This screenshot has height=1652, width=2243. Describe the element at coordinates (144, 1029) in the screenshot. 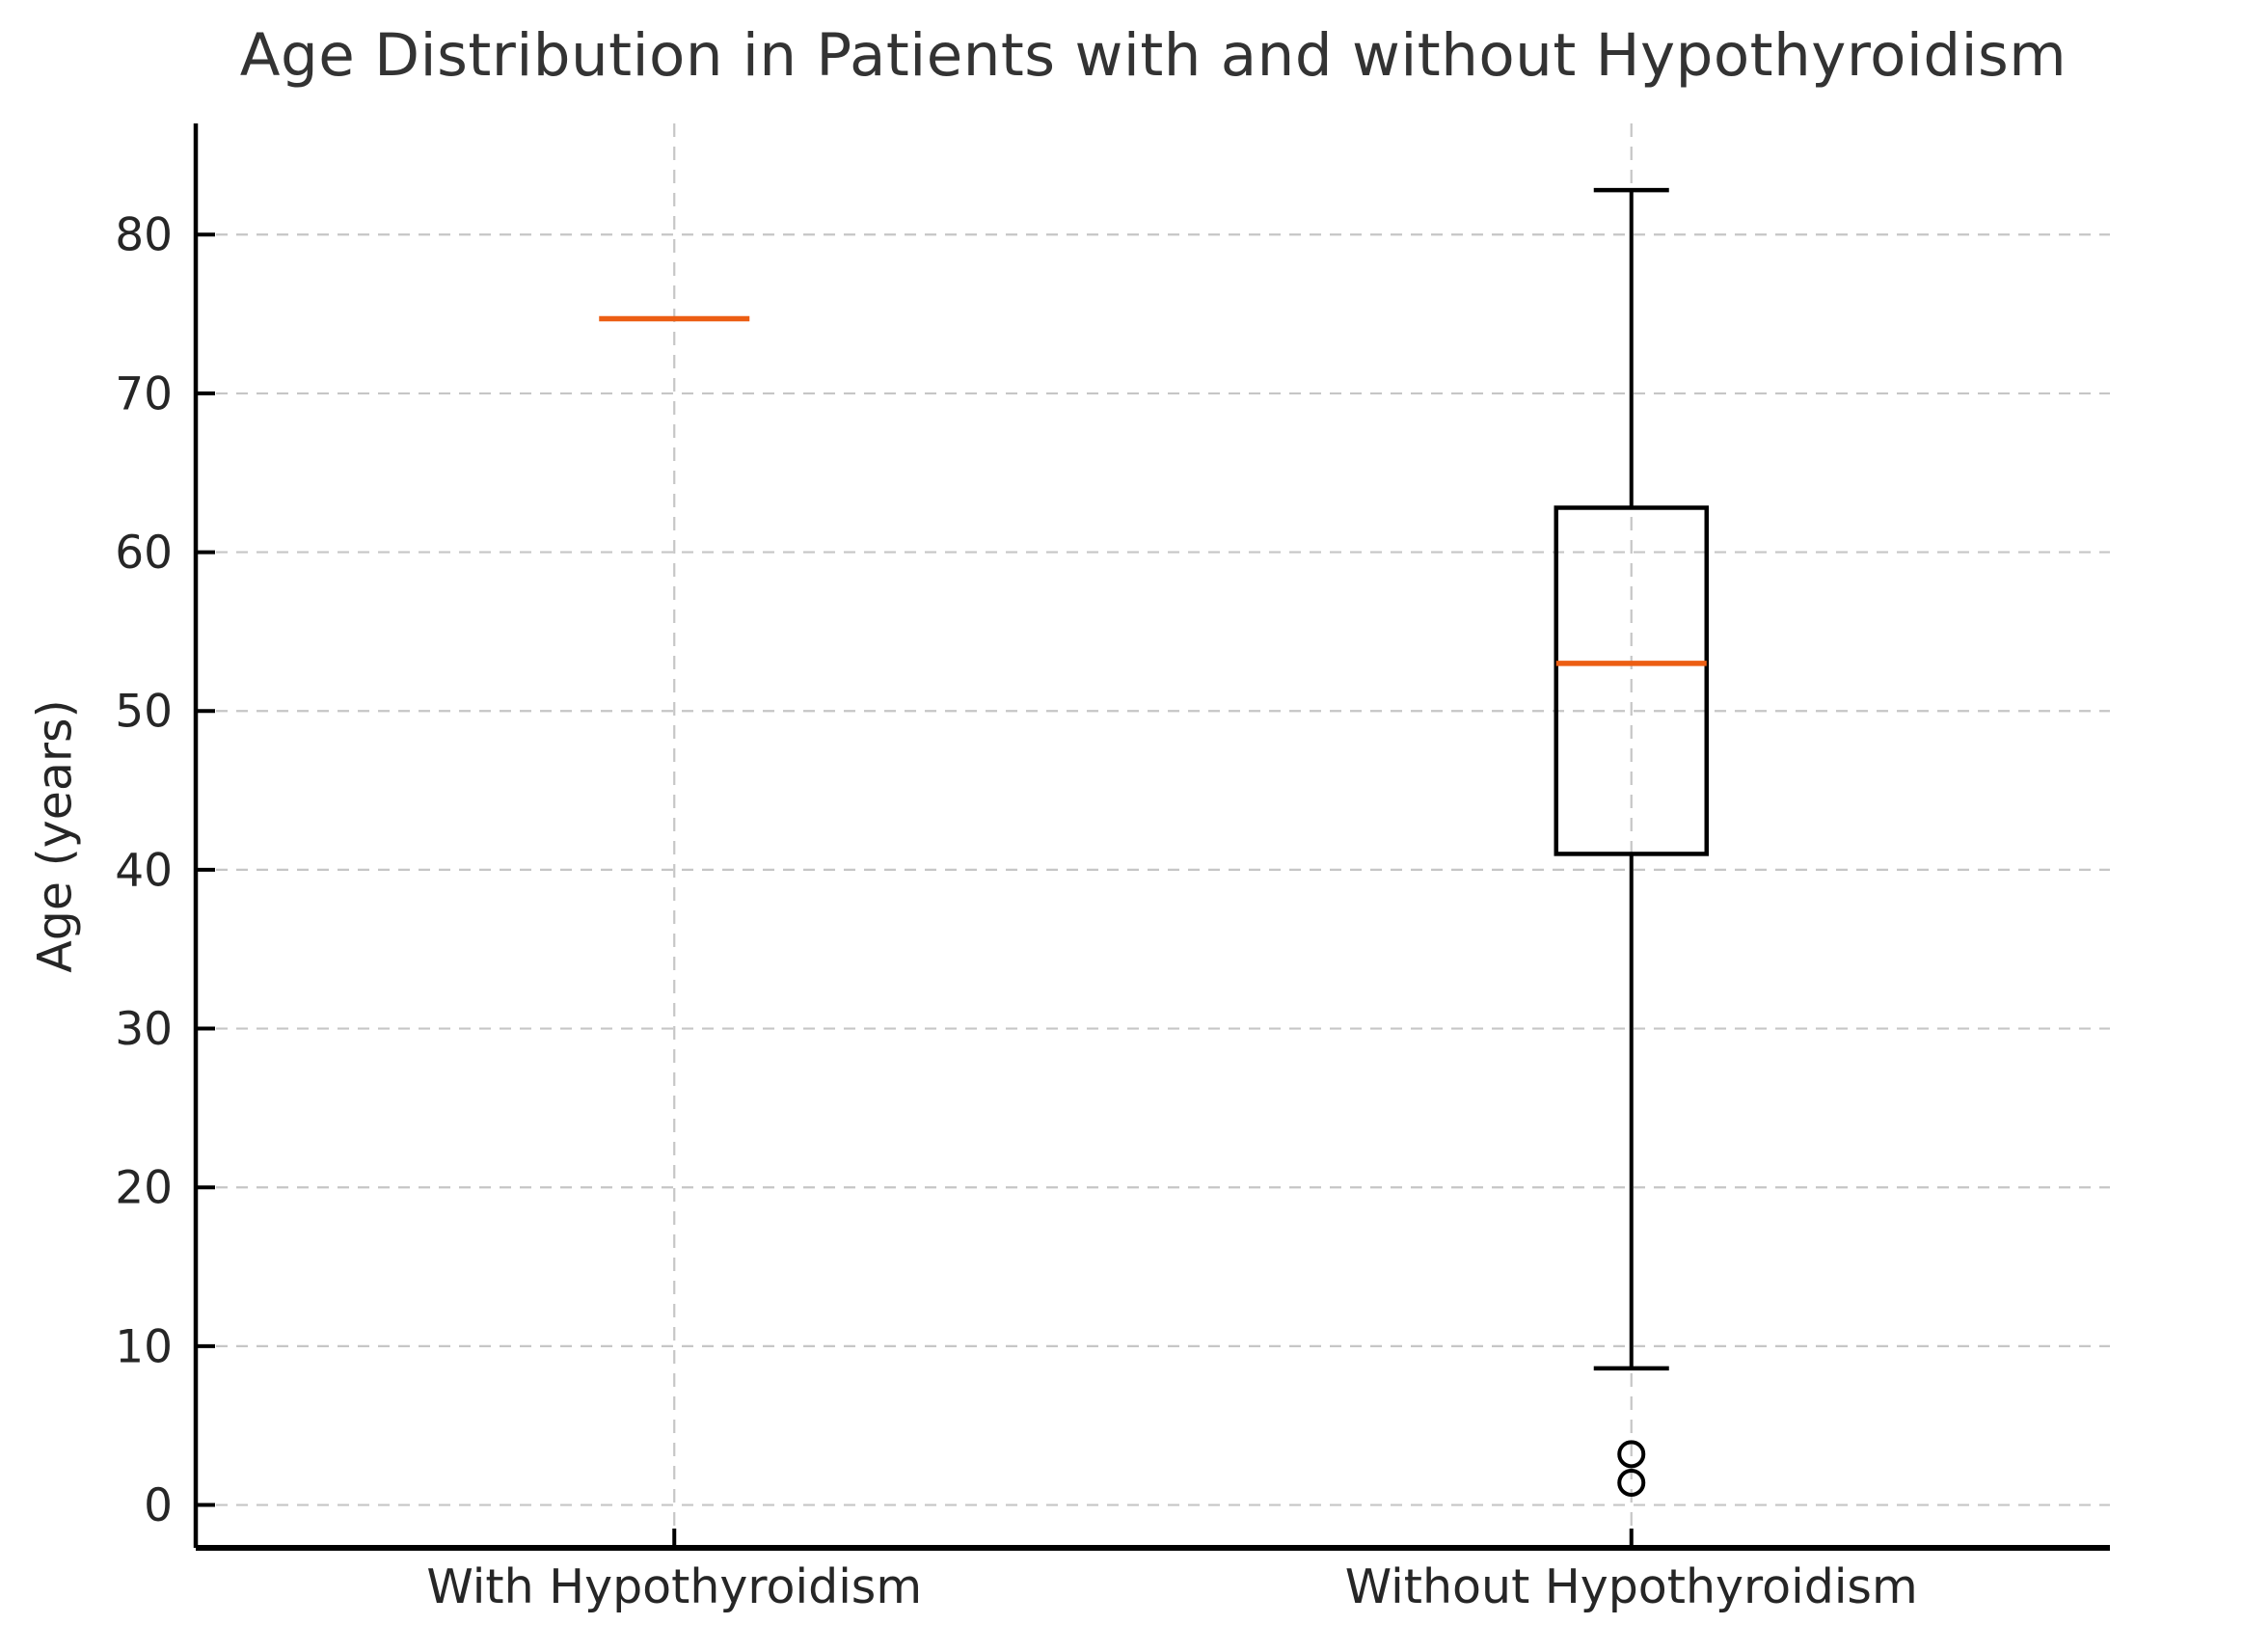

I see `y-tick-label: 30` at that location.